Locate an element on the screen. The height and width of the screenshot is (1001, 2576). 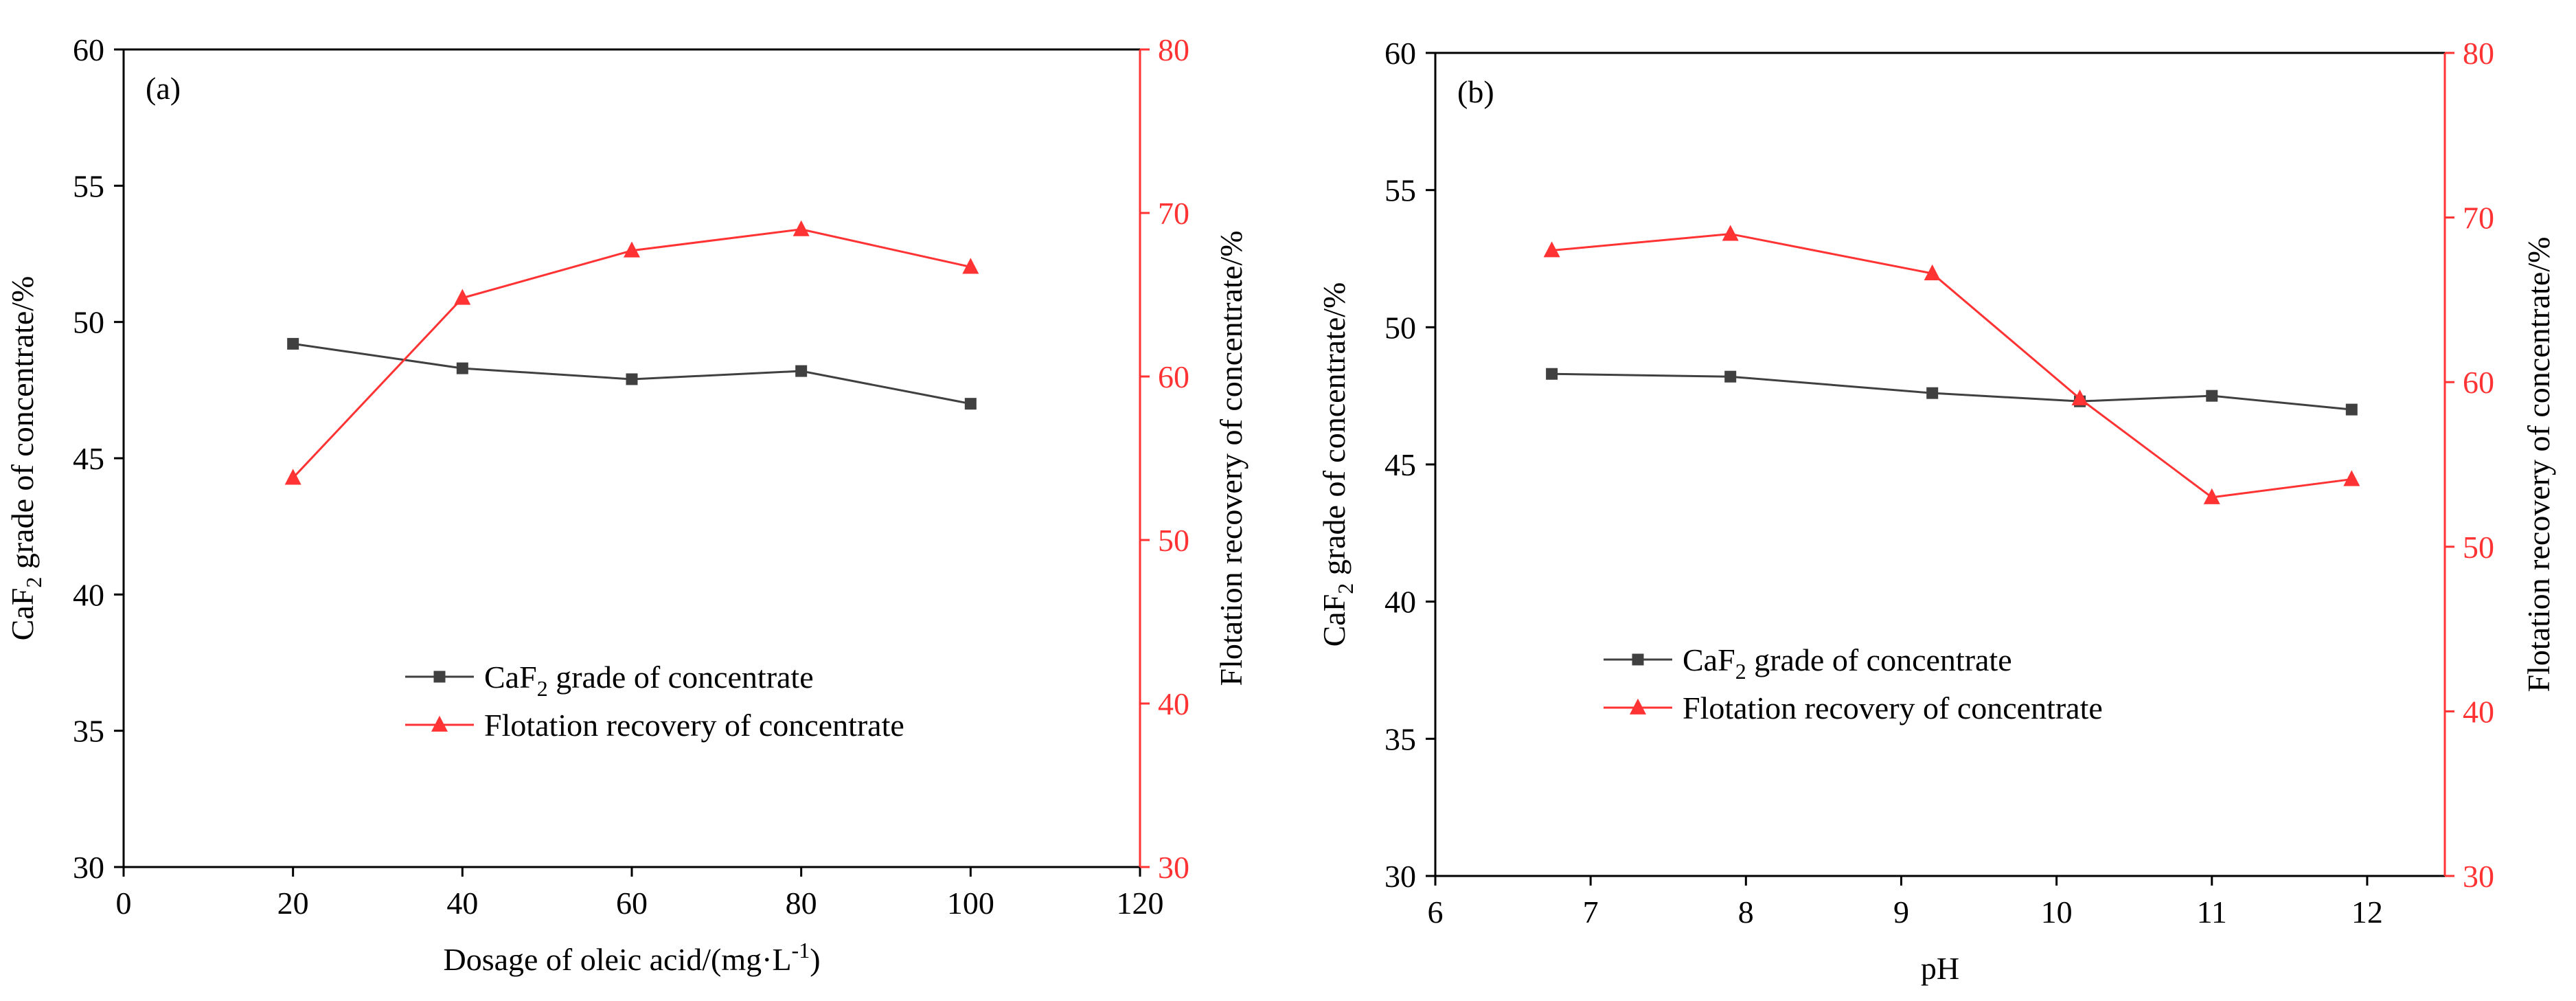
x-tick-label: 7 is located at coordinates (1591, 912).